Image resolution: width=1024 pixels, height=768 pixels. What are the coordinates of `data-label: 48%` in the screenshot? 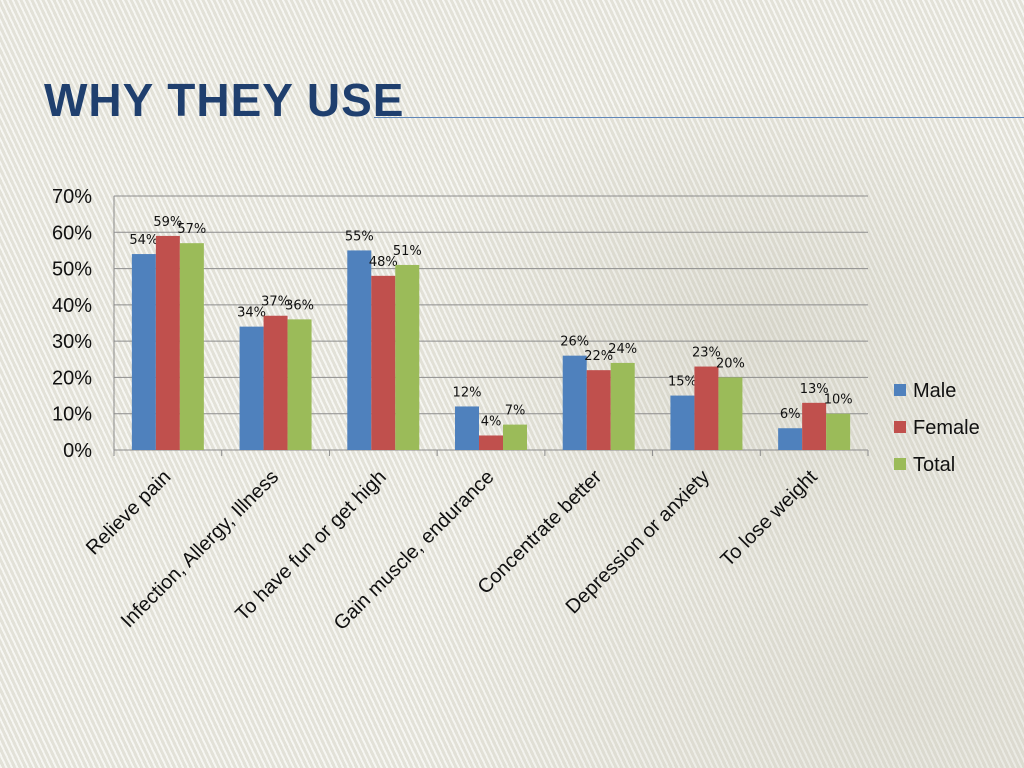 It's located at (383, 262).